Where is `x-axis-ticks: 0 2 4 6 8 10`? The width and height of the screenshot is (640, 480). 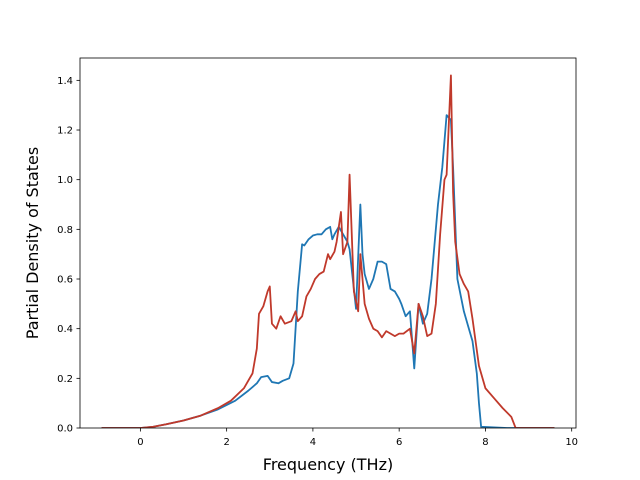
x-axis-ticks: 0 2 4 6 8 10 is located at coordinates (357, 438).